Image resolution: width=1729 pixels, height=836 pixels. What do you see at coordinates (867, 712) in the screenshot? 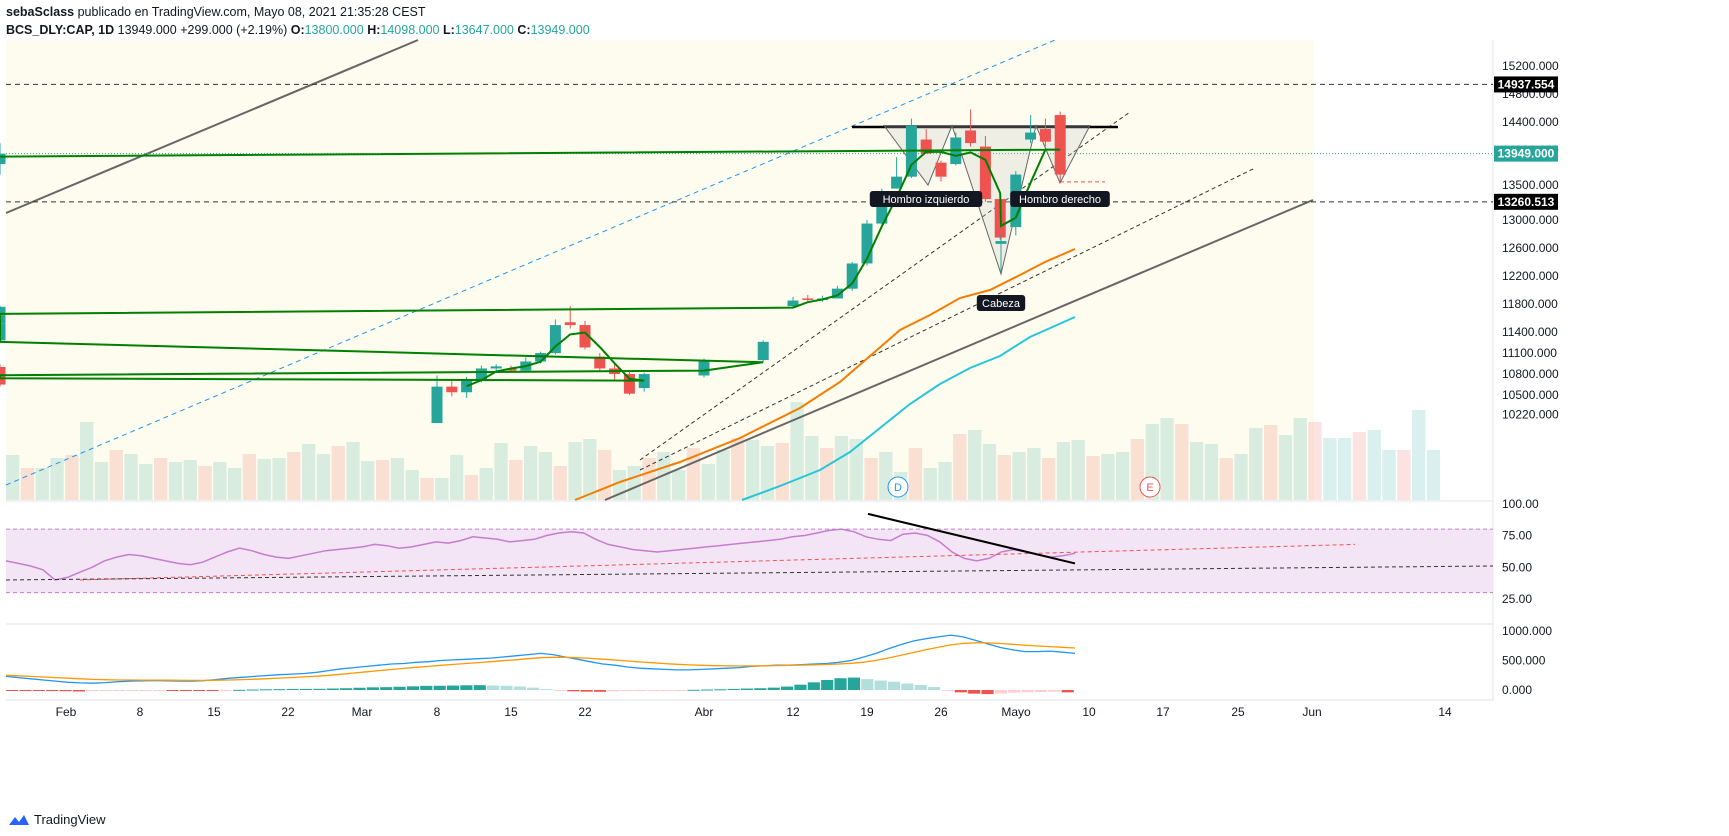
I see `time-tick-label: 19` at bounding box center [867, 712].